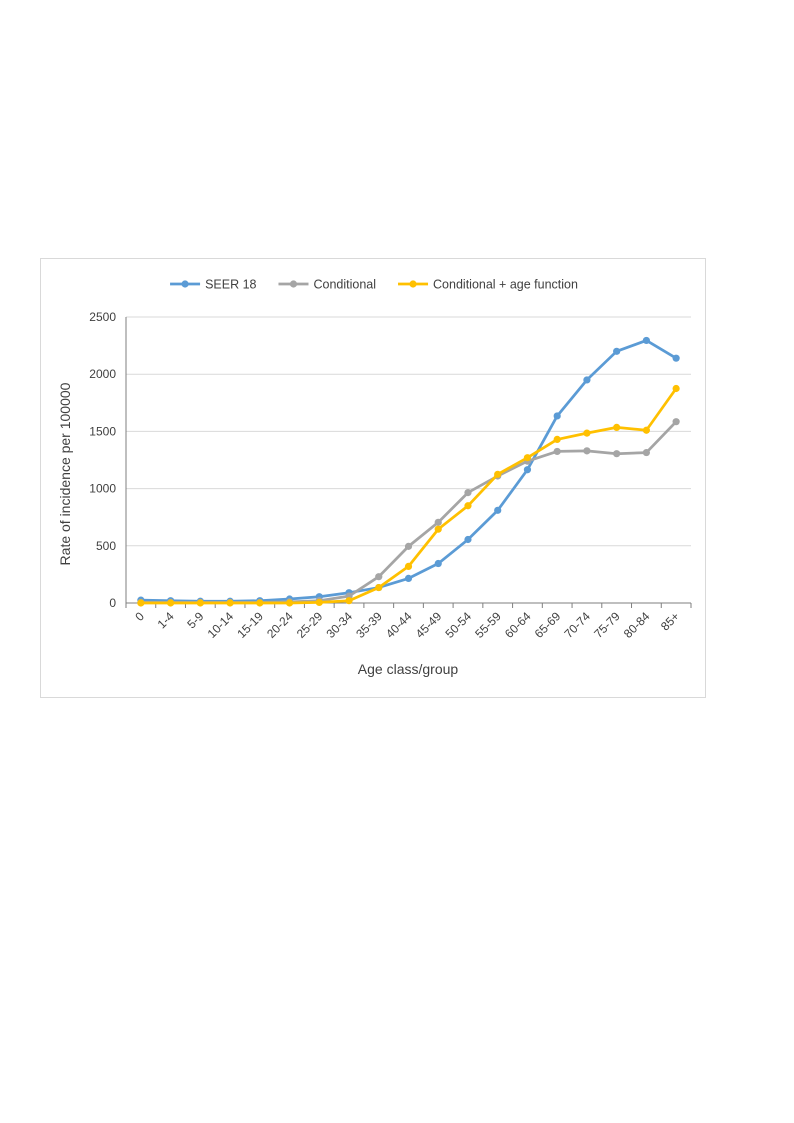 The image size is (794, 1123). Describe the element at coordinates (166, 620) in the screenshot. I see `x-tick-label: 1-4` at that location.